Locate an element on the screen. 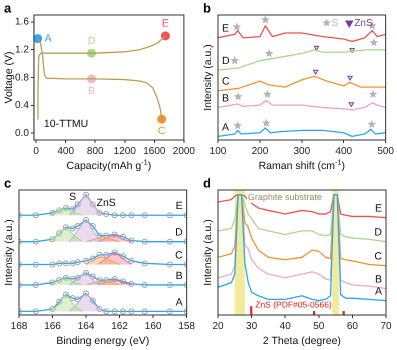 This screenshot has width=397, height=350. series-label: ZnS (PDF#05-0566) is located at coordinates (293, 304).